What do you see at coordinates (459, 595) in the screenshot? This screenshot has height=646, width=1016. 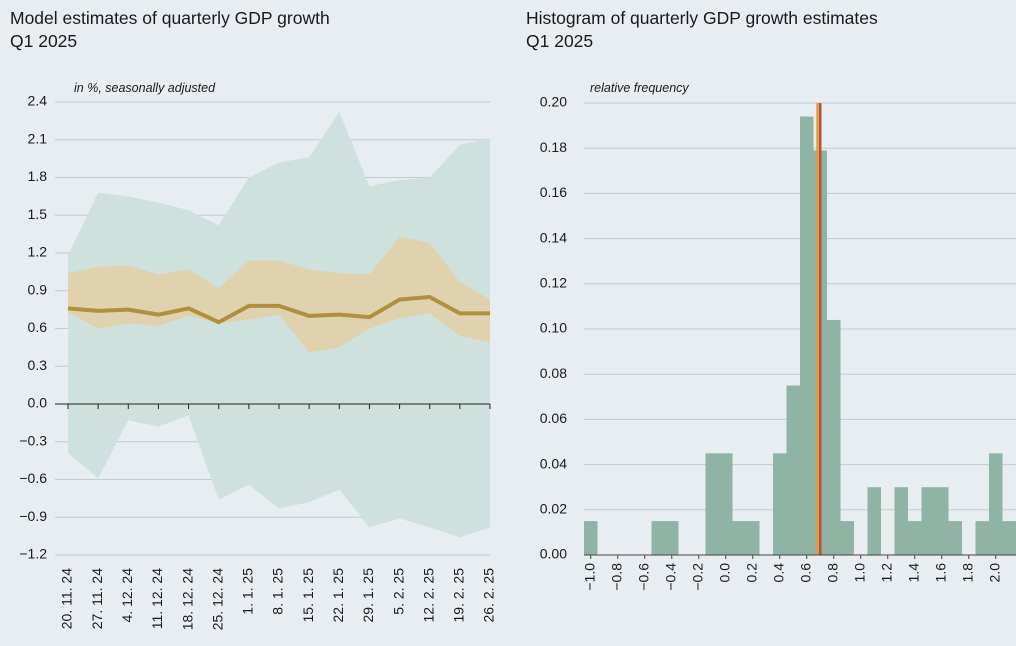 I see `x-tick-label: 19. 2. 25` at bounding box center [459, 595].